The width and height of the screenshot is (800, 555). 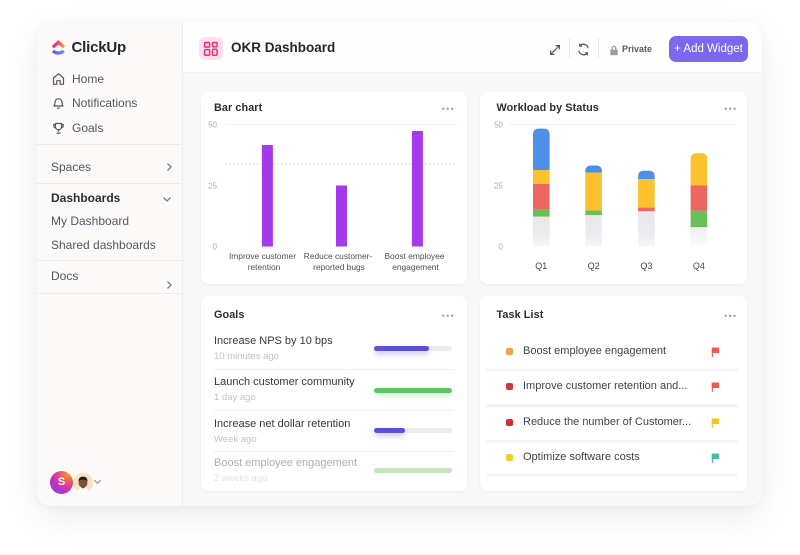 I want to click on svg-text: Boost employee, so click(x=414, y=256).